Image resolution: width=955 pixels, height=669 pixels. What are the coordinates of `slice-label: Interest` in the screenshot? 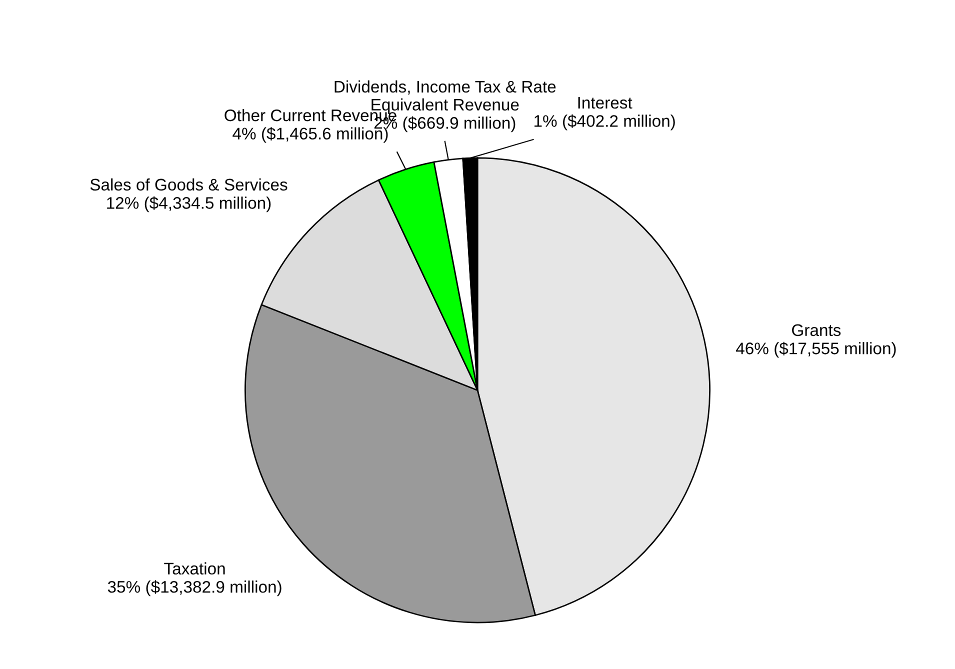 It's located at (605, 103).